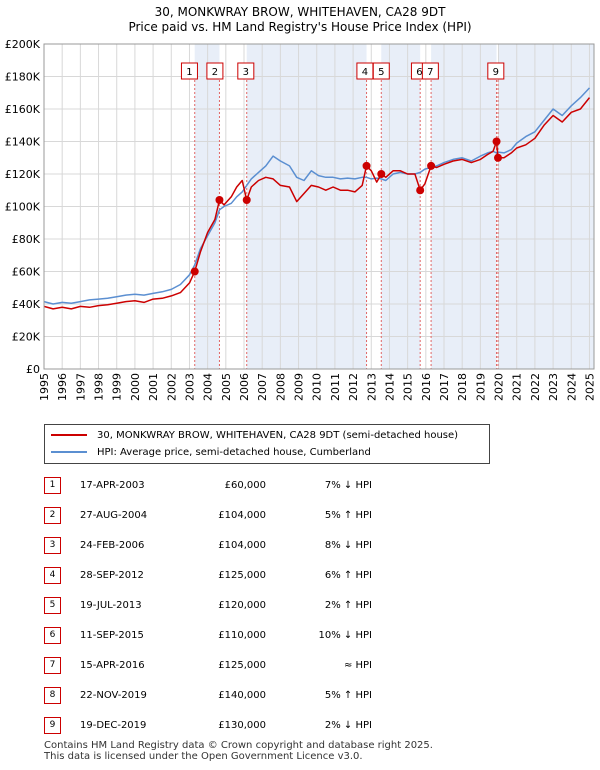 This screenshot has height=770, width=600. I want to click on table-row: 6 11-SEP-2015 £110,000 10% ↓ HPI, so click(208, 635).